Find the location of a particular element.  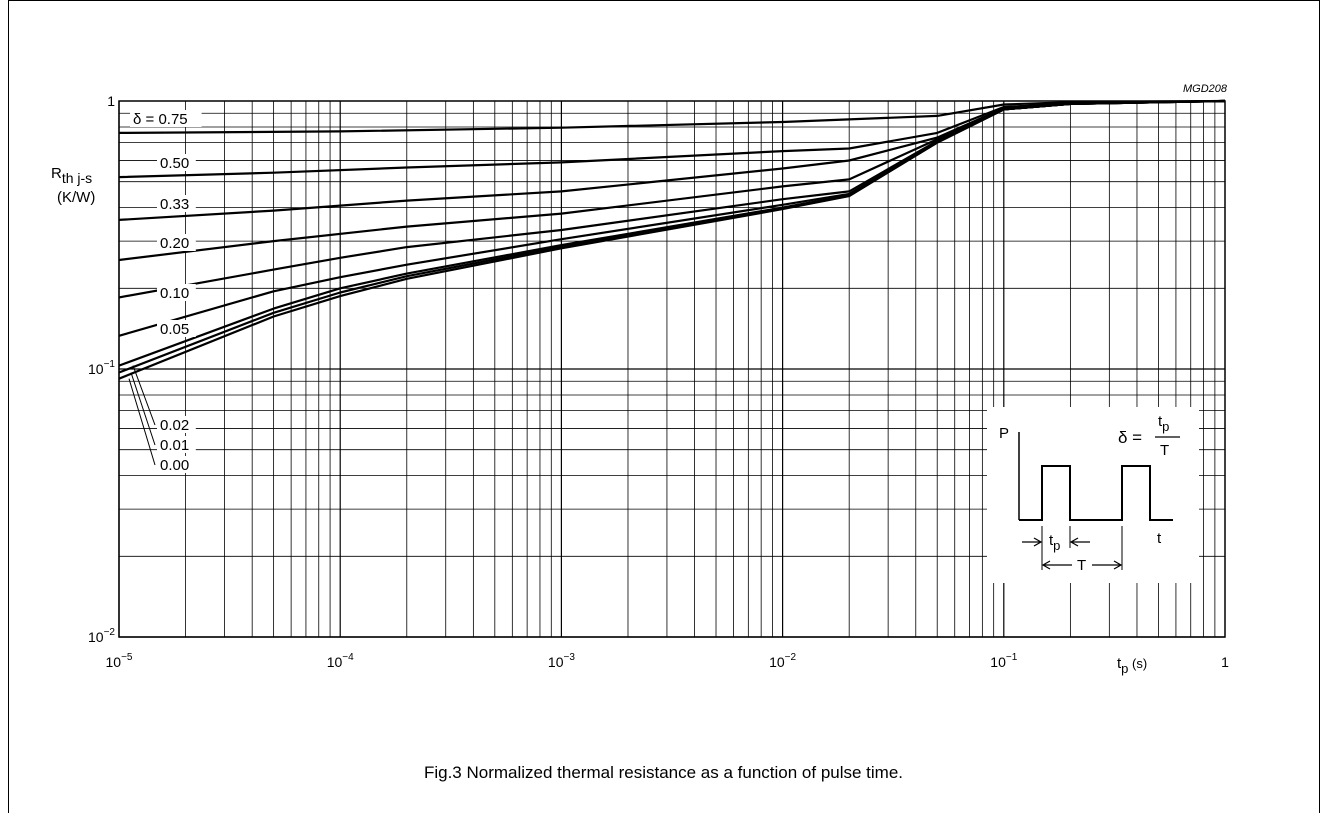

x-axis-label: tp (s) is located at coordinates (1132, 665).